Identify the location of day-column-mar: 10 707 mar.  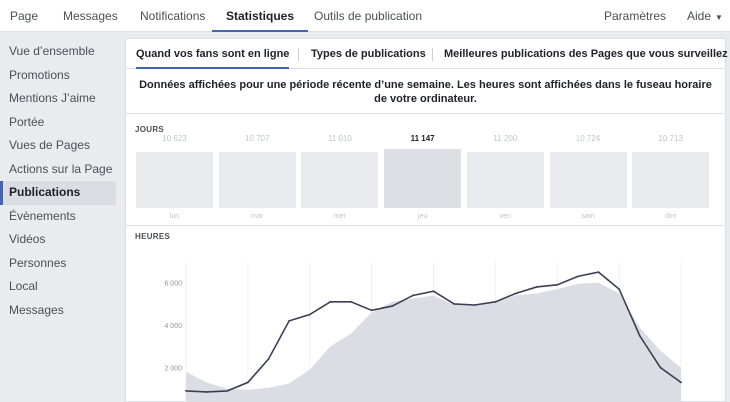
(257, 177).